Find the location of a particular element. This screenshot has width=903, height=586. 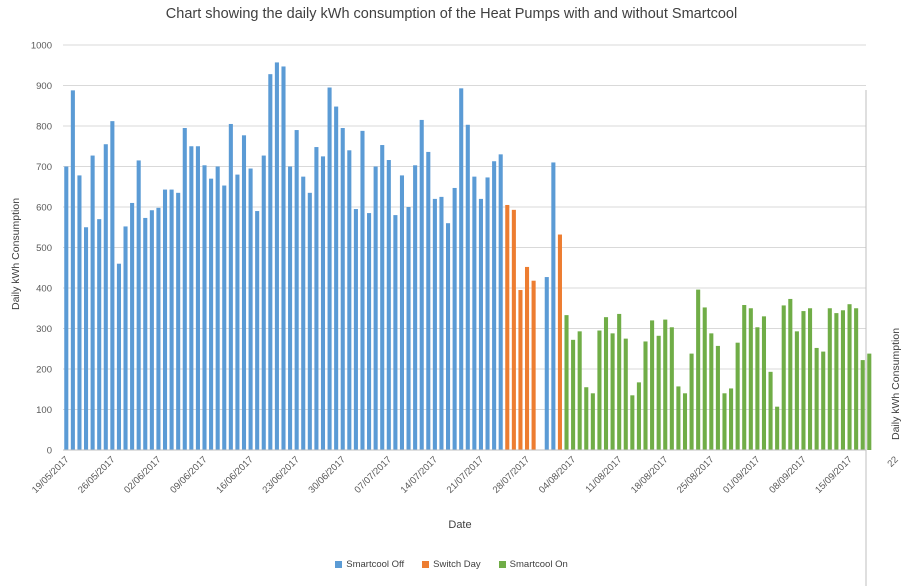

x-tick-label: 26/05/2017 is located at coordinates (96, 474).